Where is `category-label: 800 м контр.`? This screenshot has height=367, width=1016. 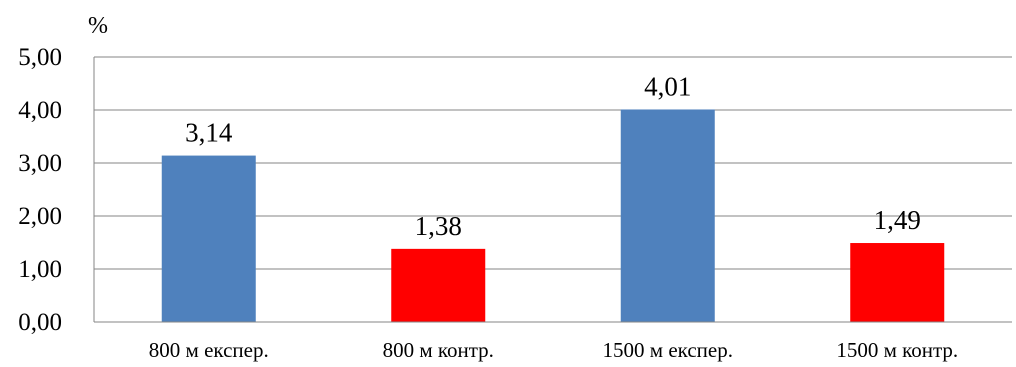 category-label: 800 м контр. is located at coordinates (438, 350).